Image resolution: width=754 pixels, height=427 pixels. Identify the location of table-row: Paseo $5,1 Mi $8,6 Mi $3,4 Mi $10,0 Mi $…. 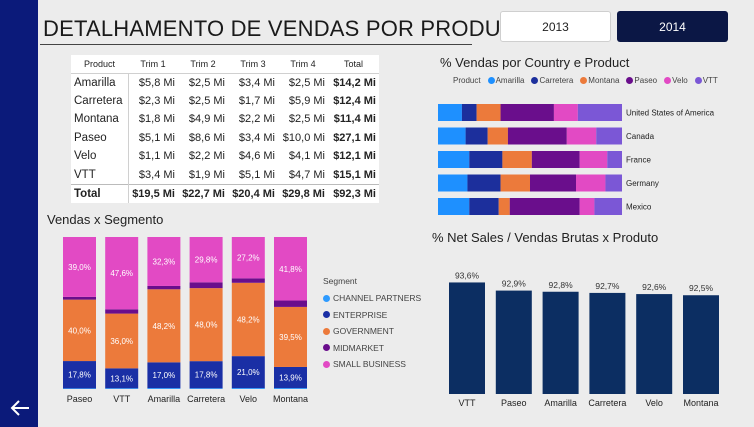
(225, 137).